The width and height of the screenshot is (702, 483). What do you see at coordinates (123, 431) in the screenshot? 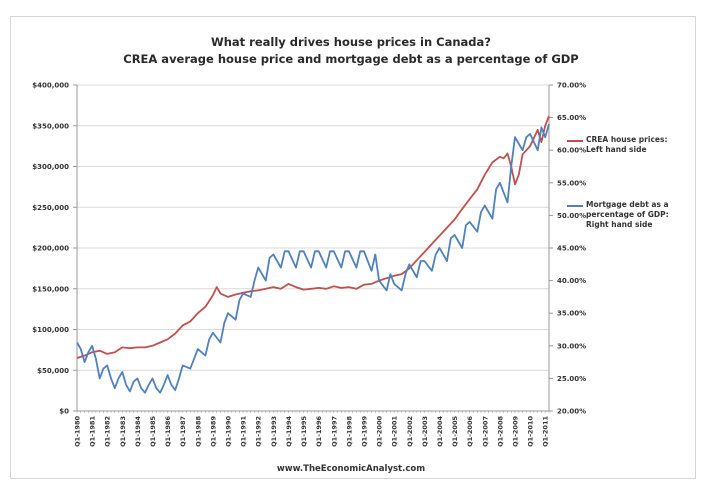
I see `x-tick-label: Q1-1983` at bounding box center [123, 431].